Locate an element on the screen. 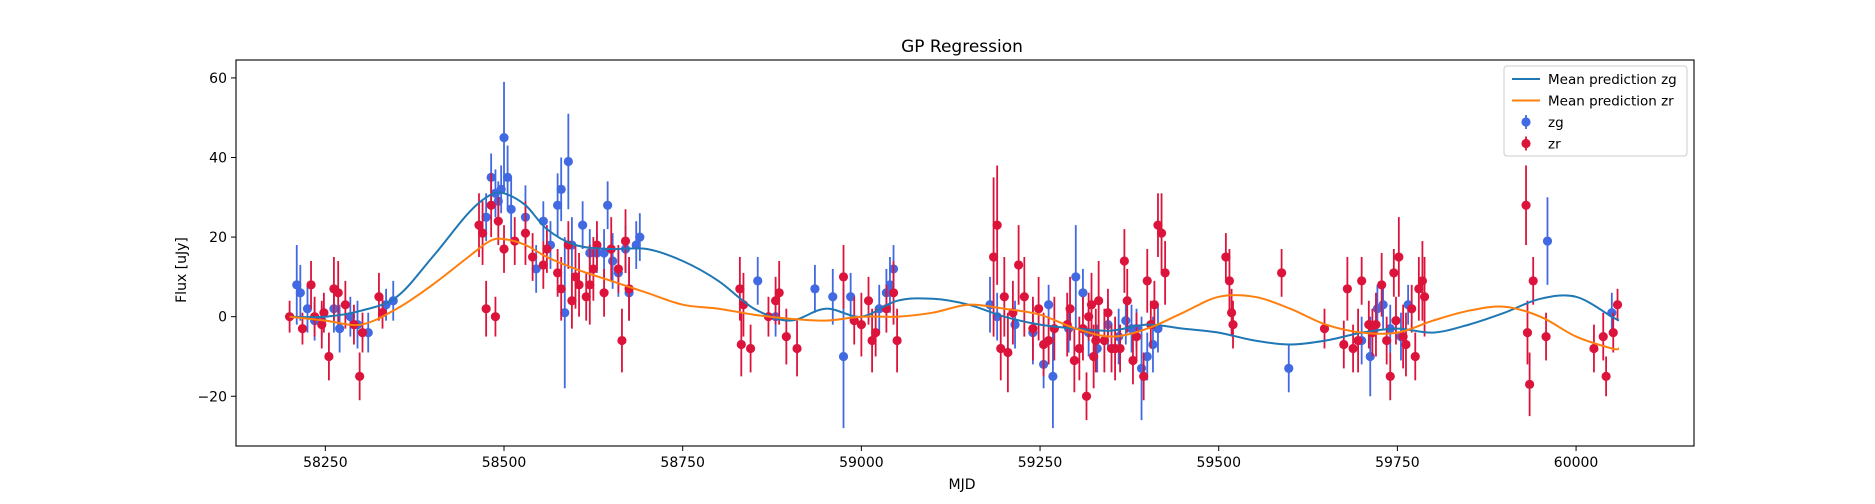 This screenshot has height=504, width=1875. x-axis-label: MJD is located at coordinates (962, 485).